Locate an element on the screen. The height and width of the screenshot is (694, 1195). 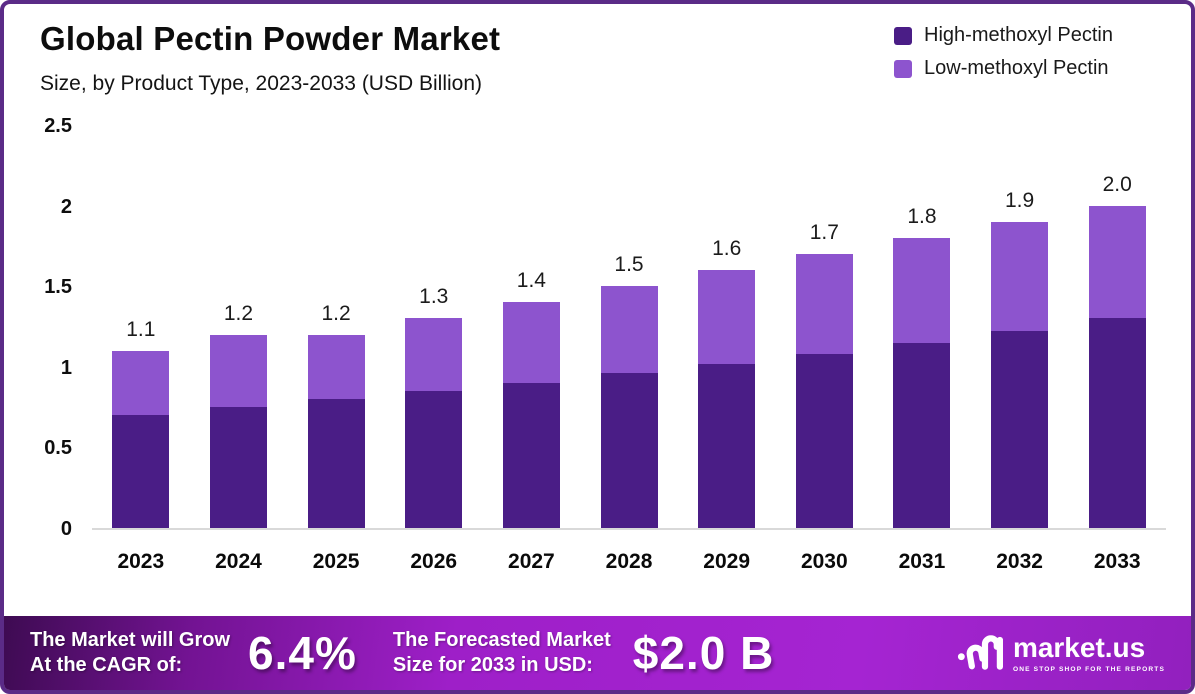
x-tick-label: 2028 is located at coordinates (629, 561).